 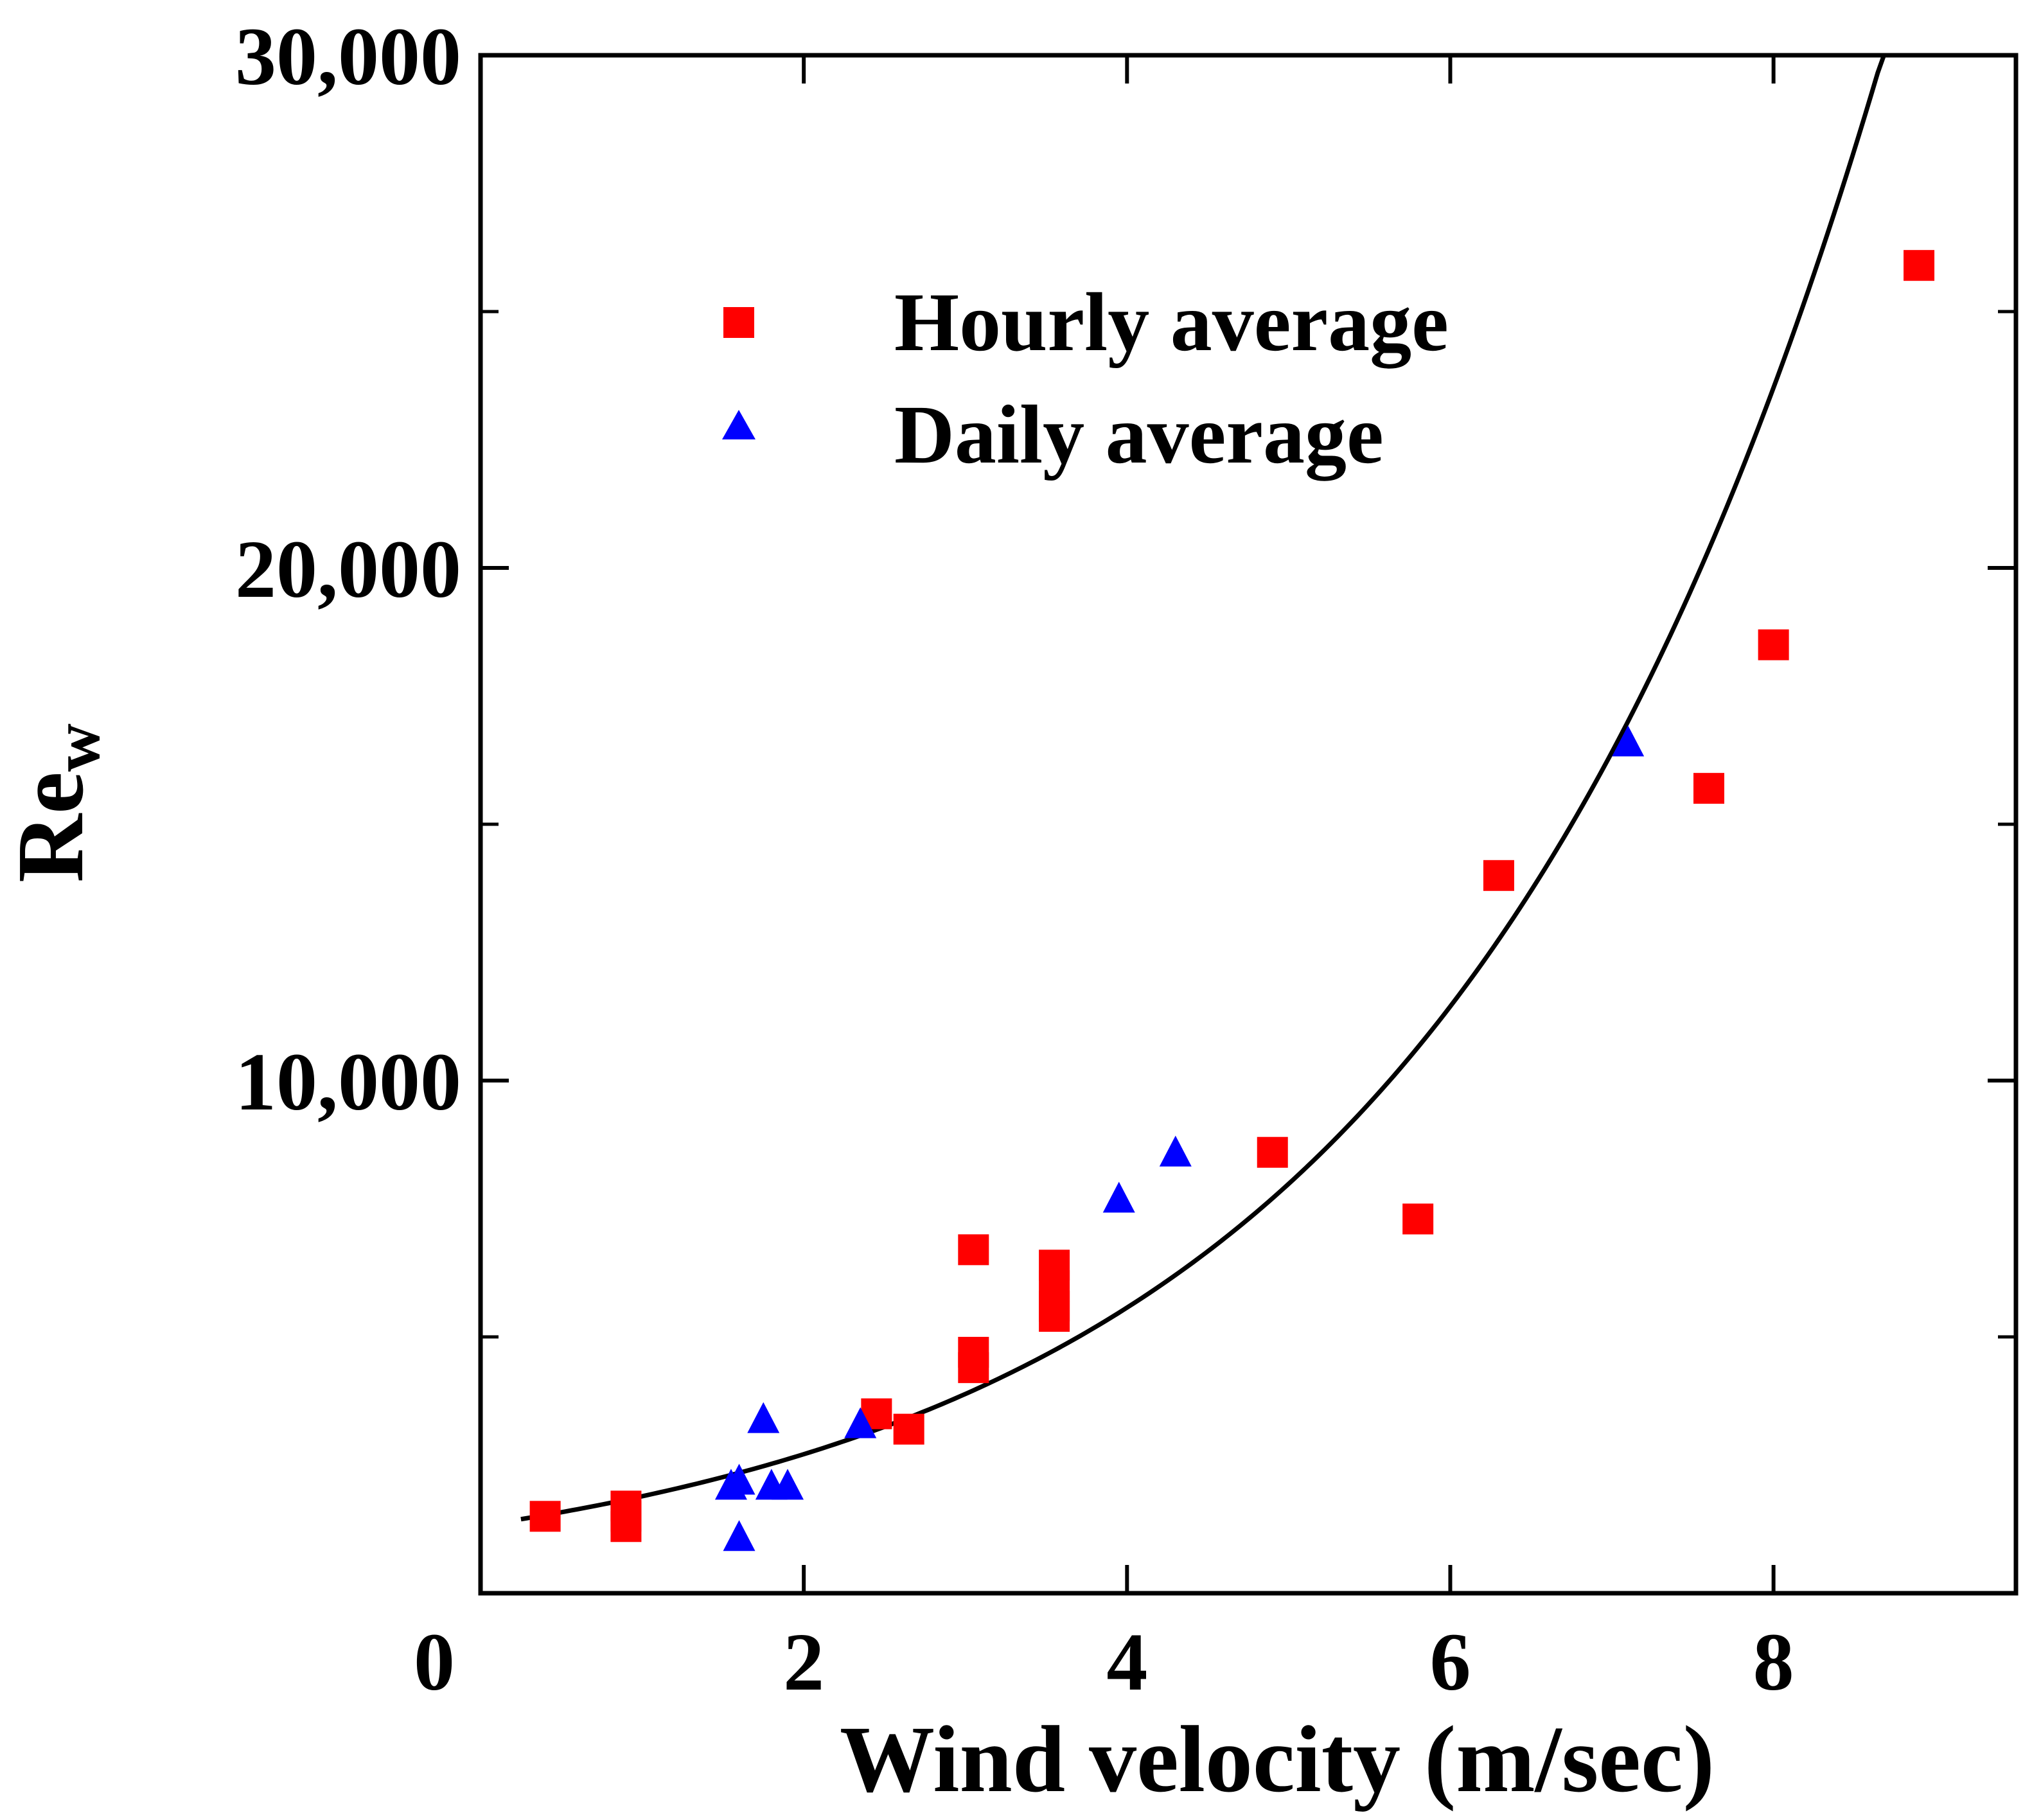 I want to click on legend-marker-hourly, so click(x=739, y=322).